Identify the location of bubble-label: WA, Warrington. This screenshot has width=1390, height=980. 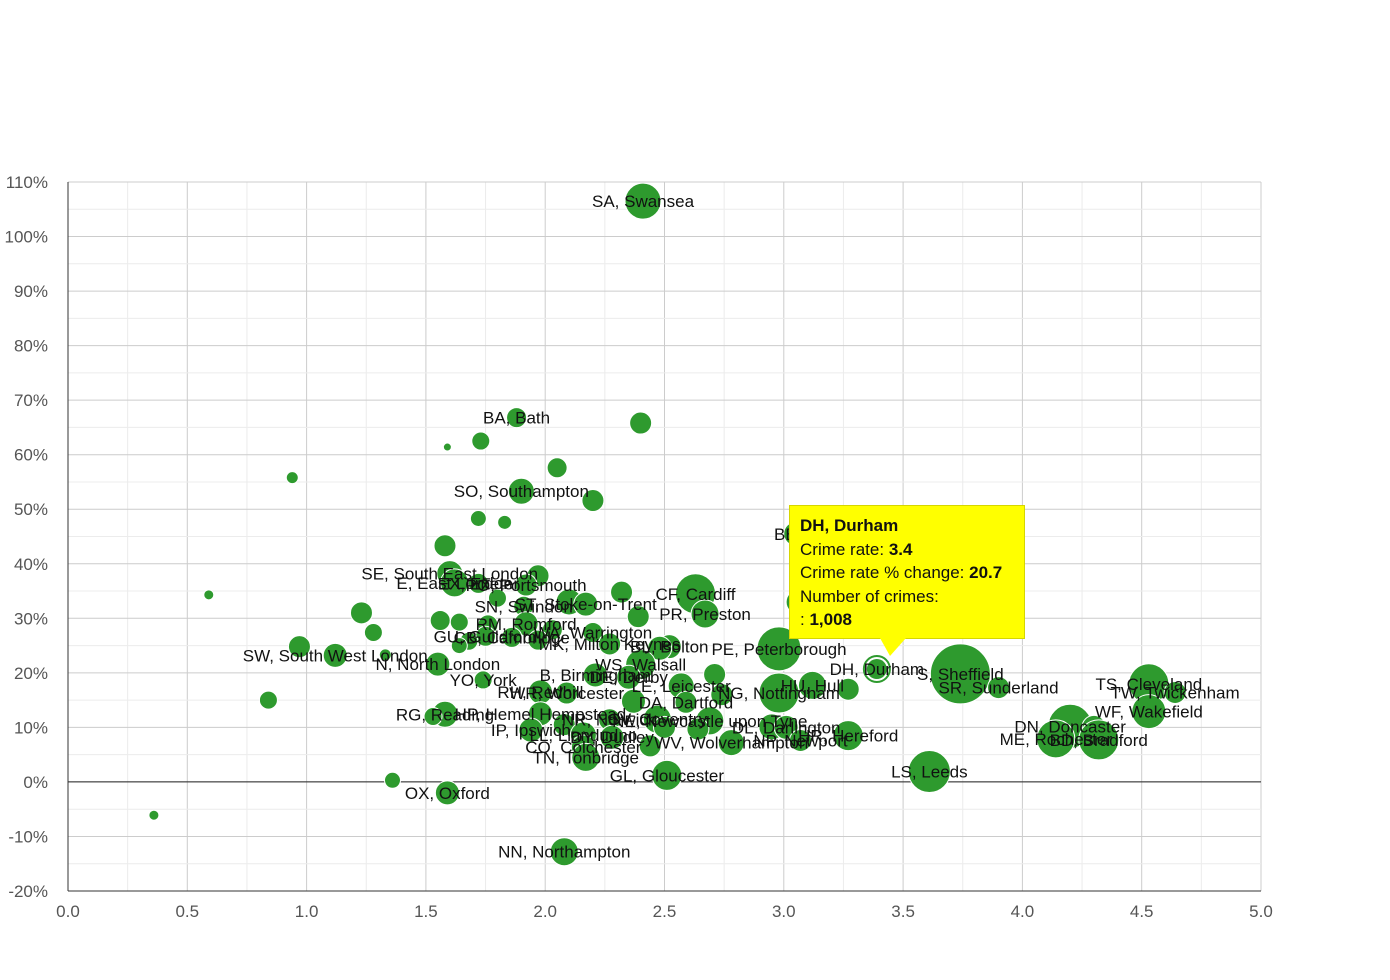
(593, 632).